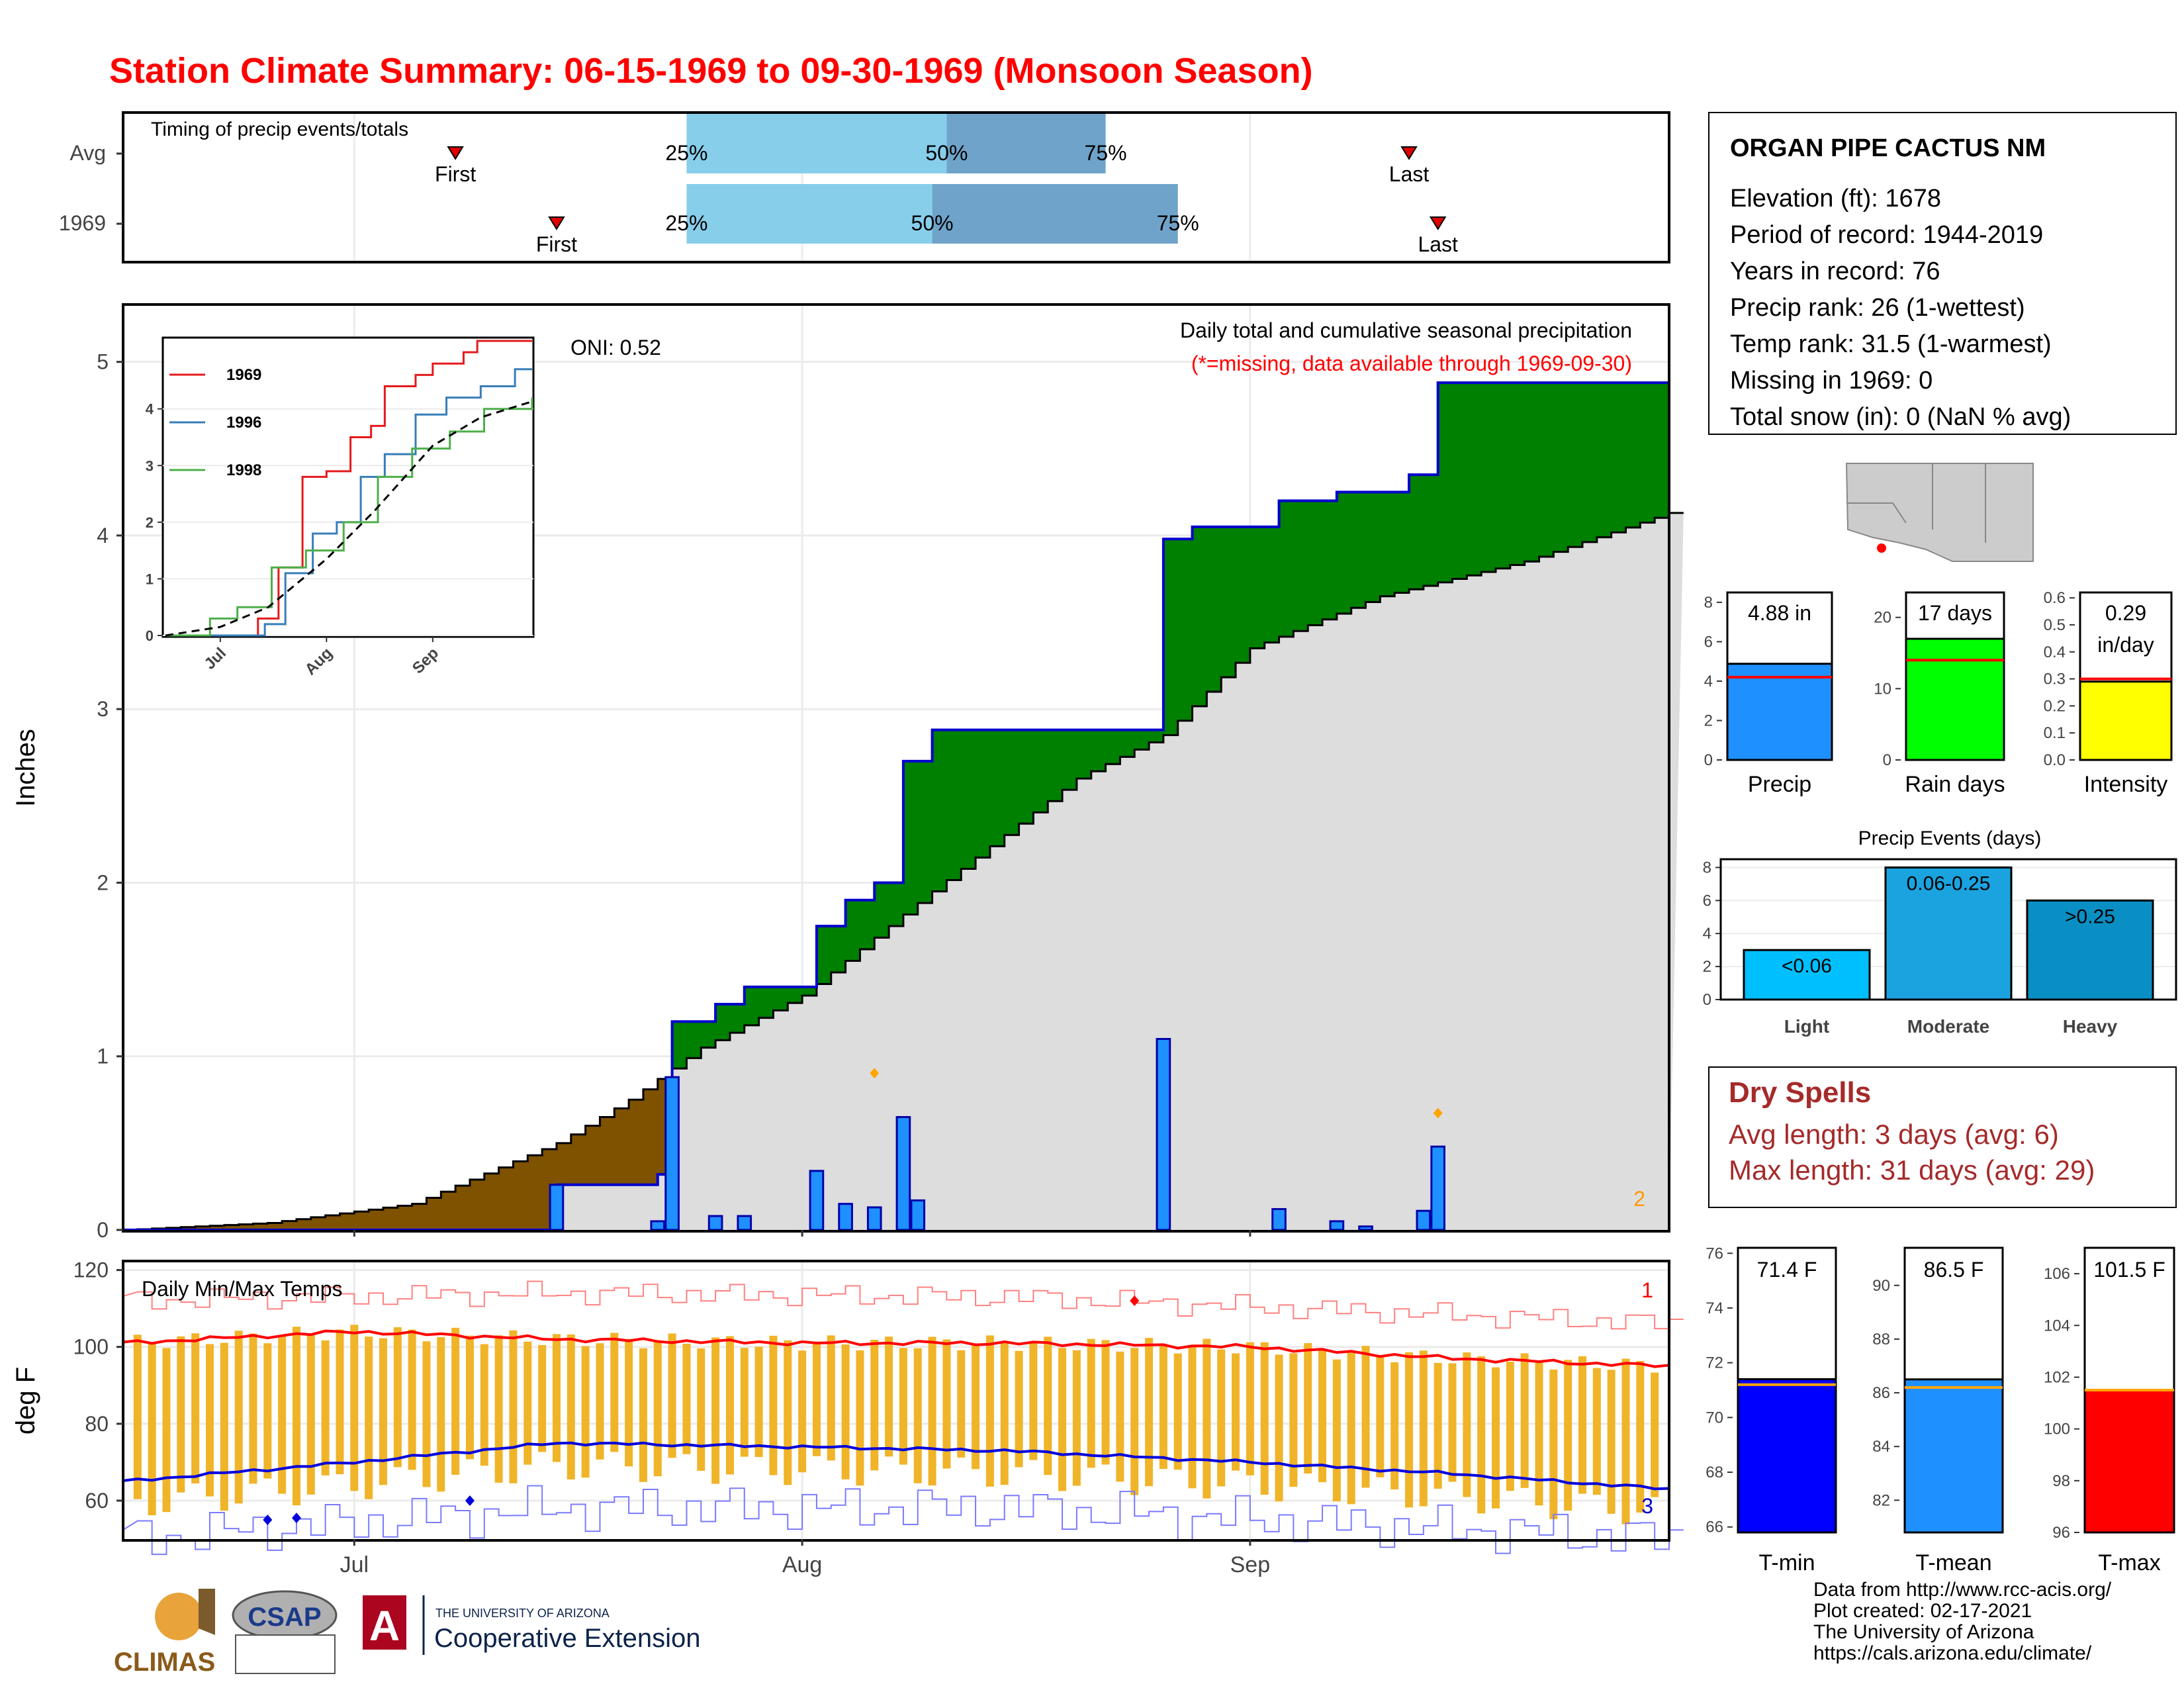 This screenshot has width=2184, height=1688. I want to click on events-plot-frame, so click(1948, 929).